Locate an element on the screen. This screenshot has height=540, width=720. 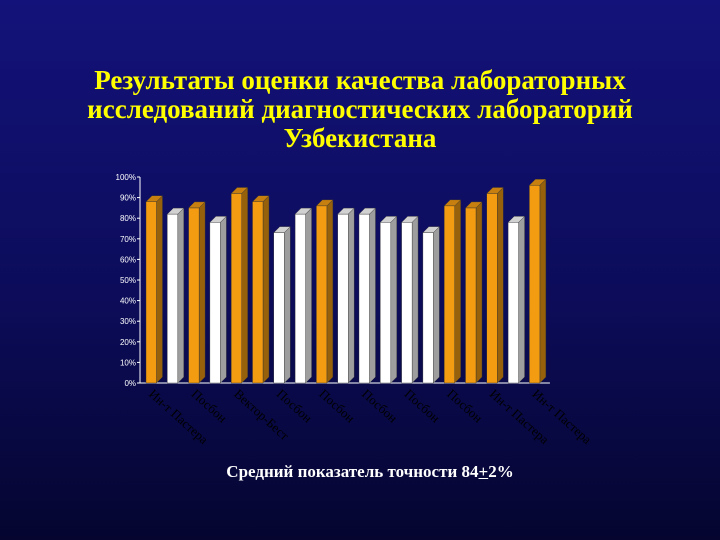
y-tick-label: 20% is located at coordinates (128, 342).